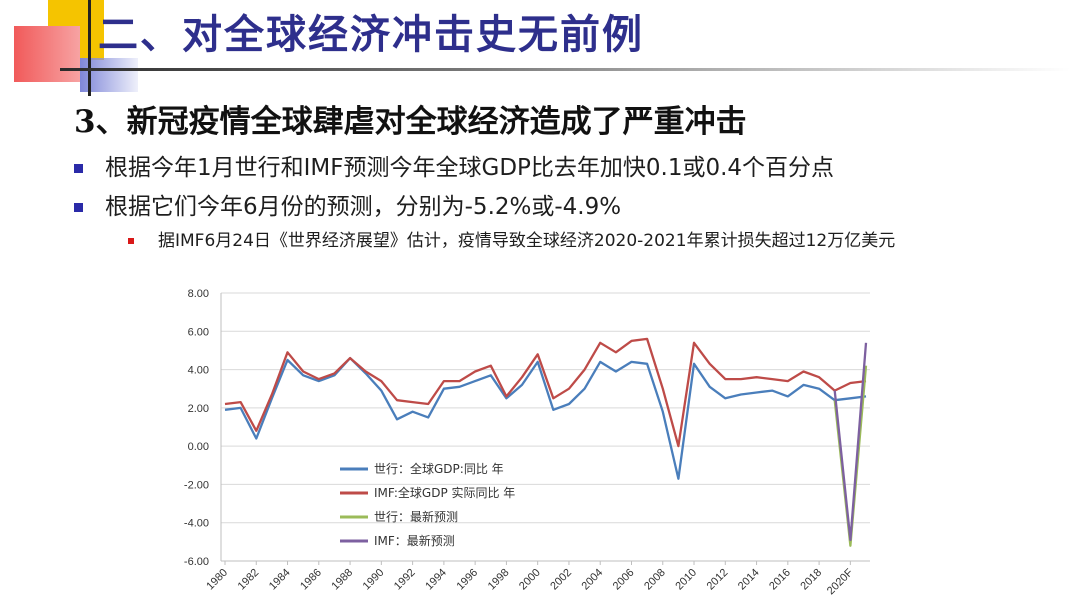  I want to click on x-tick-label: 2004, so click(593, 580).